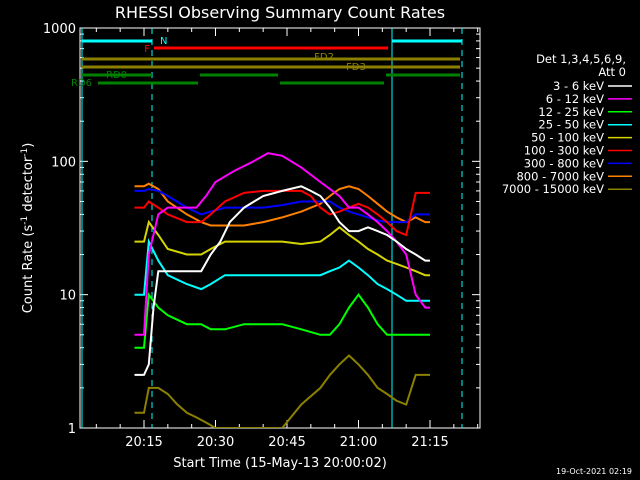 Image resolution: width=640 pixels, height=480 pixels. Describe the element at coordinates (324, 57) in the screenshot. I see `flag-label-fd2: FD2` at that location.